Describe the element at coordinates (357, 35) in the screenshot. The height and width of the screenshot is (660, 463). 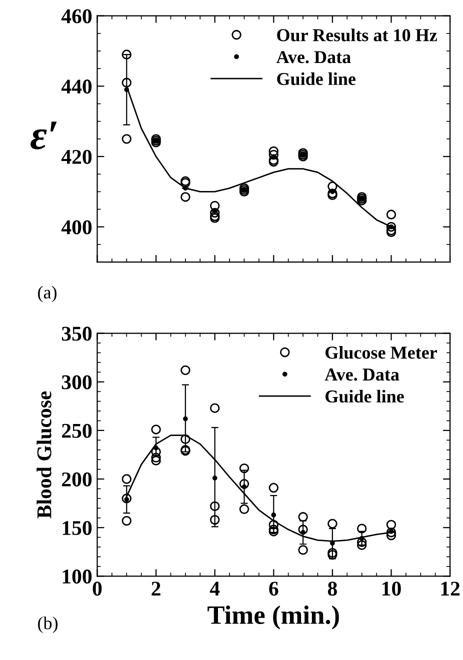
I see `legend-label: Our Results at 10 Hz` at that location.